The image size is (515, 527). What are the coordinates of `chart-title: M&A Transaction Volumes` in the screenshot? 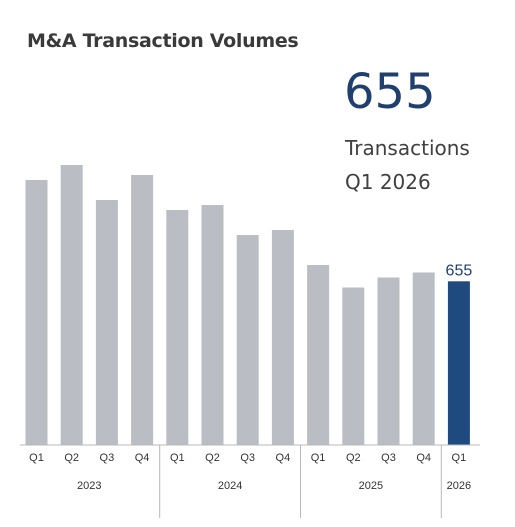 It's located at (163, 41).